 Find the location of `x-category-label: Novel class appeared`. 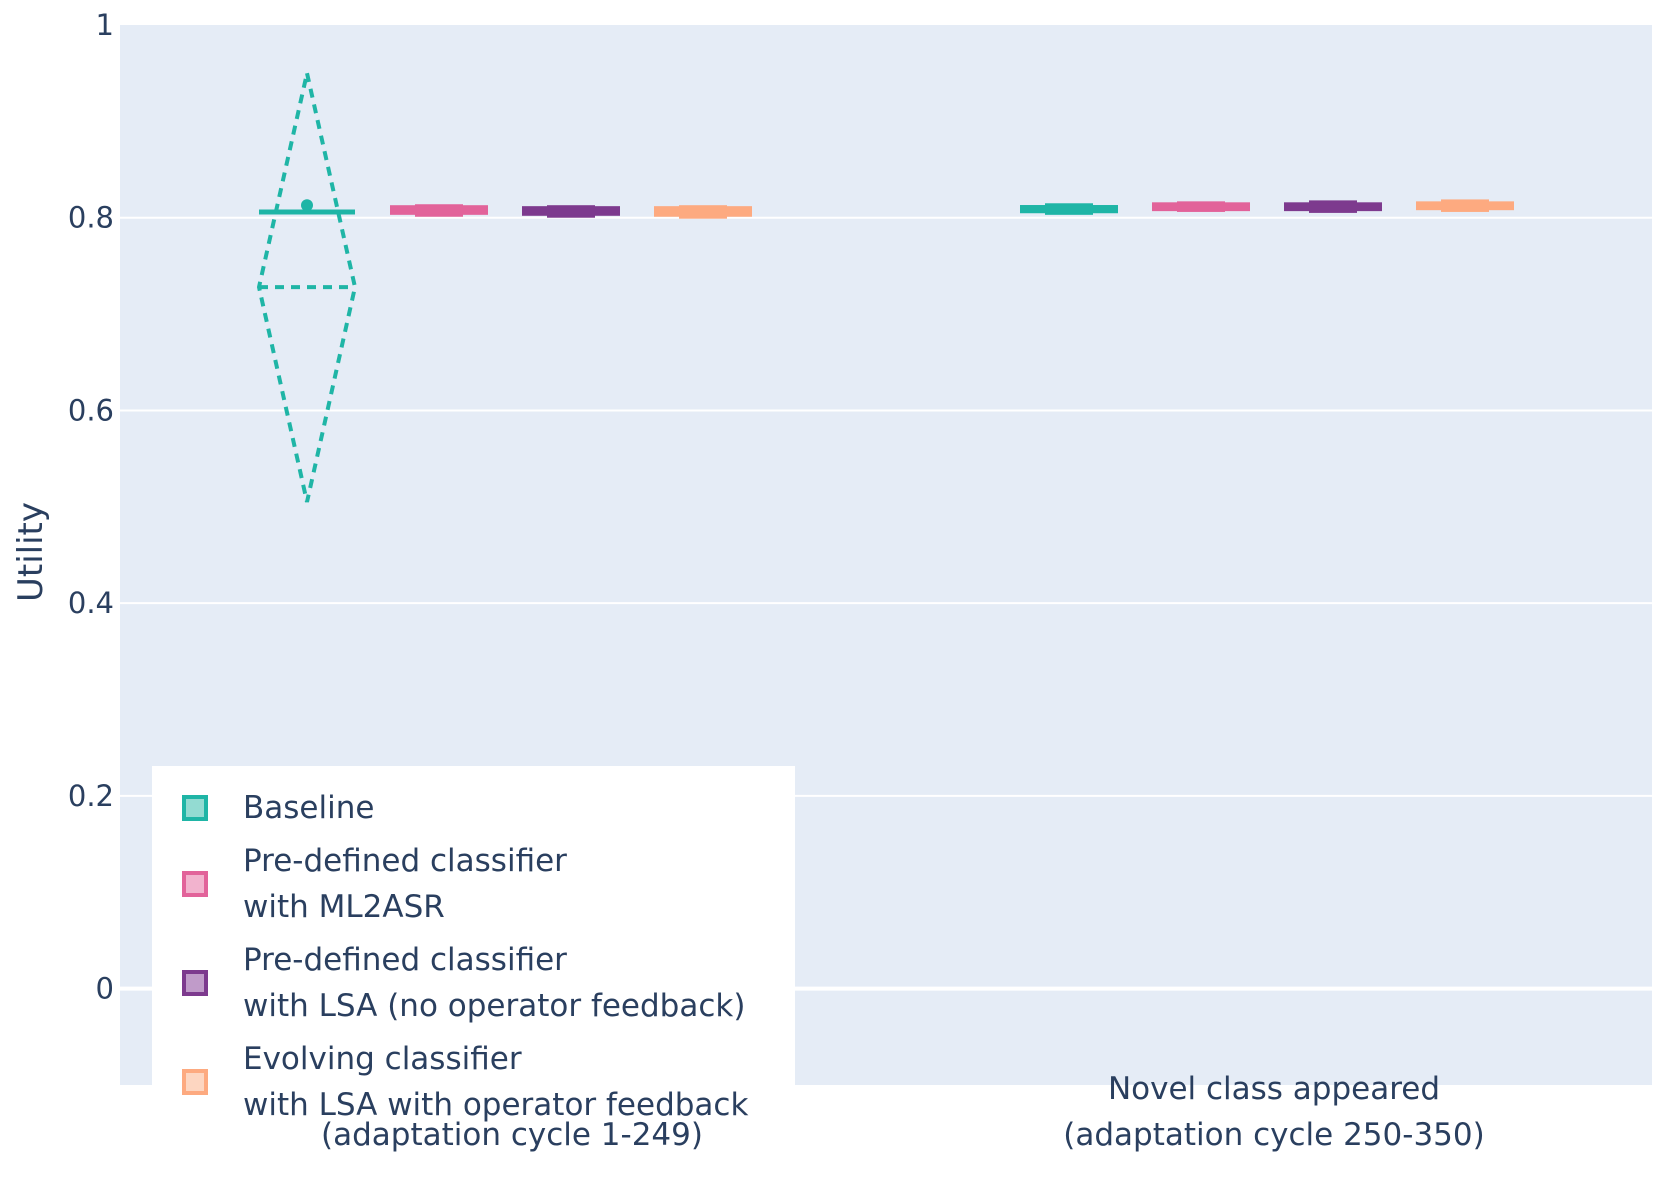

x-category-label: Novel class appeared is located at coordinates (1274, 1089).